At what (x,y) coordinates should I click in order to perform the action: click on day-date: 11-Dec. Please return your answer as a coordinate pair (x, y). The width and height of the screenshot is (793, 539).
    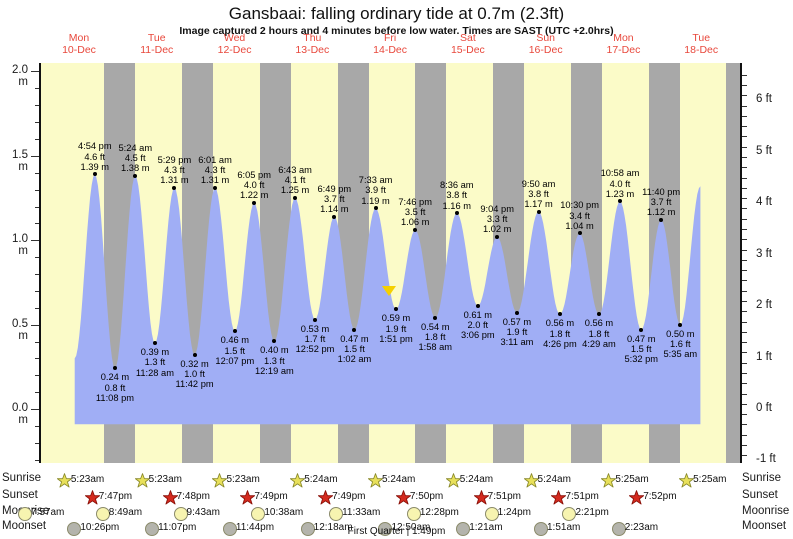
    Looking at the image, I should click on (157, 50).